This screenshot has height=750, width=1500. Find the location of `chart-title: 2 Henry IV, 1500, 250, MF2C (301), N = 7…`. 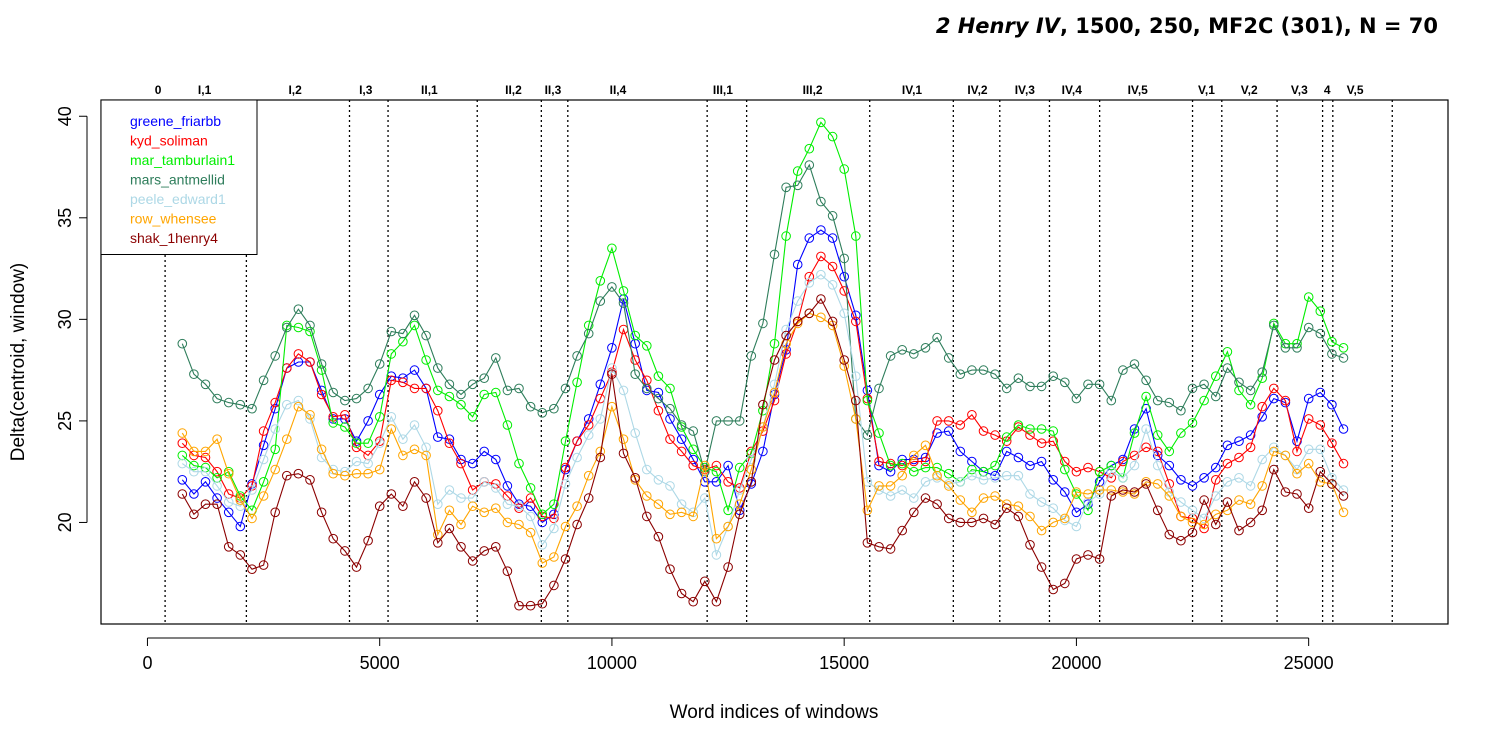

chart-title: 2 Henry IV, 1500, 250, MF2C (301), N = 7… is located at coordinates (1187, 26).